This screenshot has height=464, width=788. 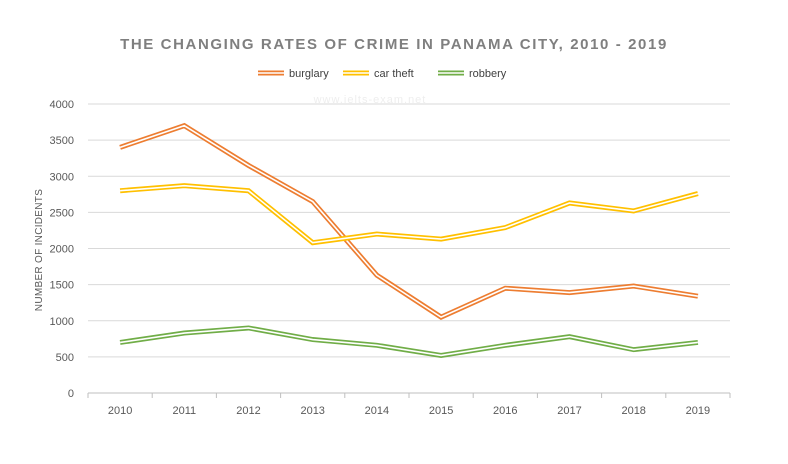 I want to click on x-tick-label: 2010, so click(x=120, y=411).